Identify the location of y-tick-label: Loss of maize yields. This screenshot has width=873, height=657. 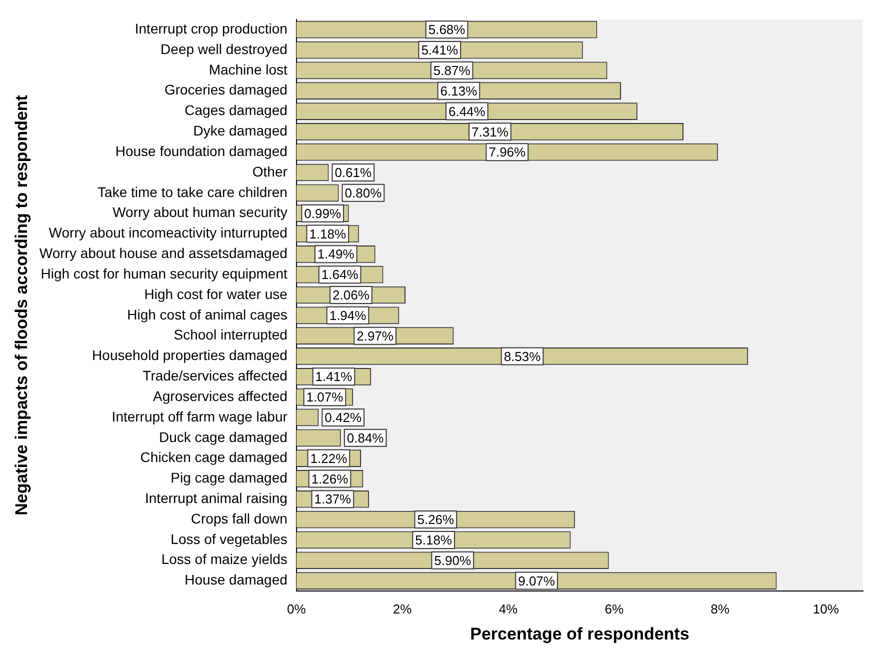
(224, 559).